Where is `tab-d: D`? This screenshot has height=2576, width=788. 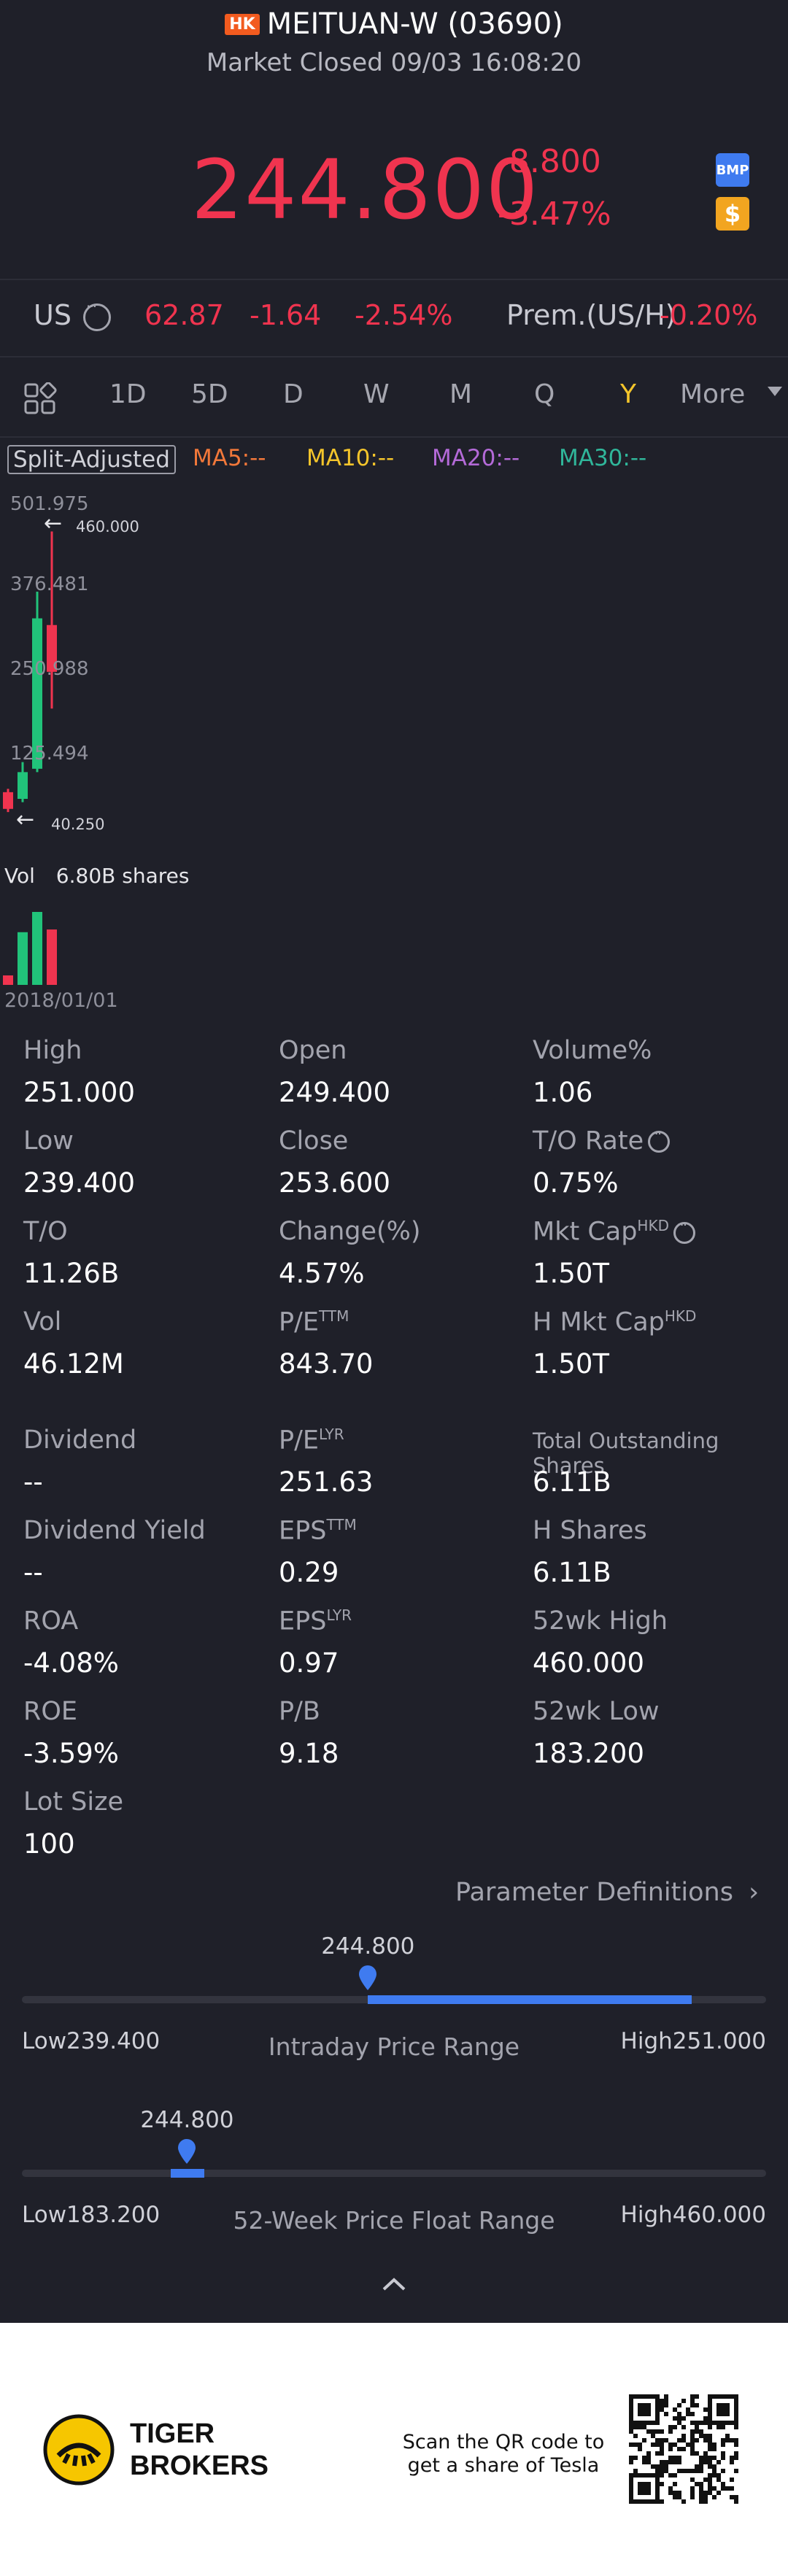 tab-d: D is located at coordinates (293, 394).